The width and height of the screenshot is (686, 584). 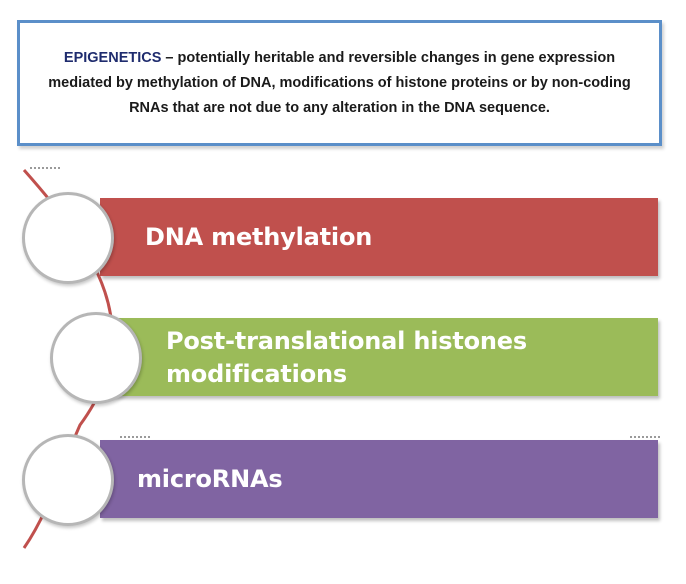 What do you see at coordinates (112, 57) in the screenshot?
I see `definition-term: EPIGENETICS` at bounding box center [112, 57].